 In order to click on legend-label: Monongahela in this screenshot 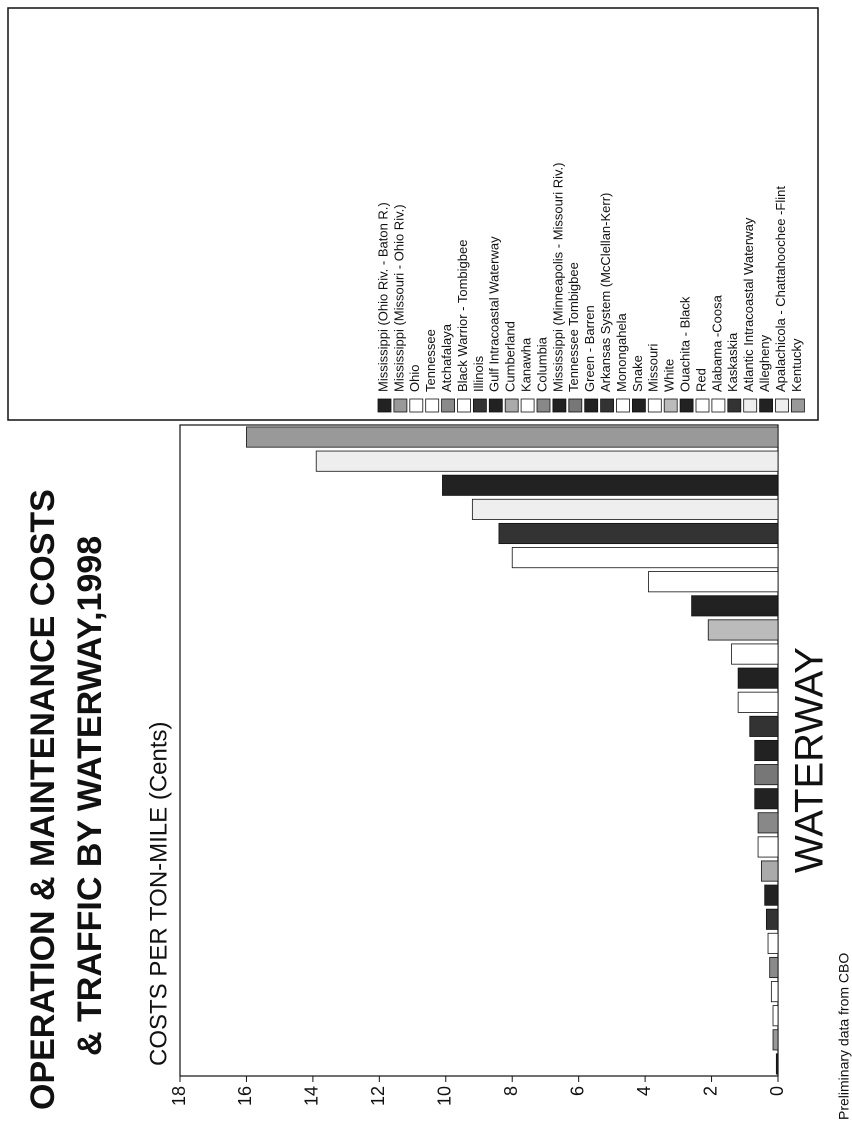, I will do `click(621, 352)`.